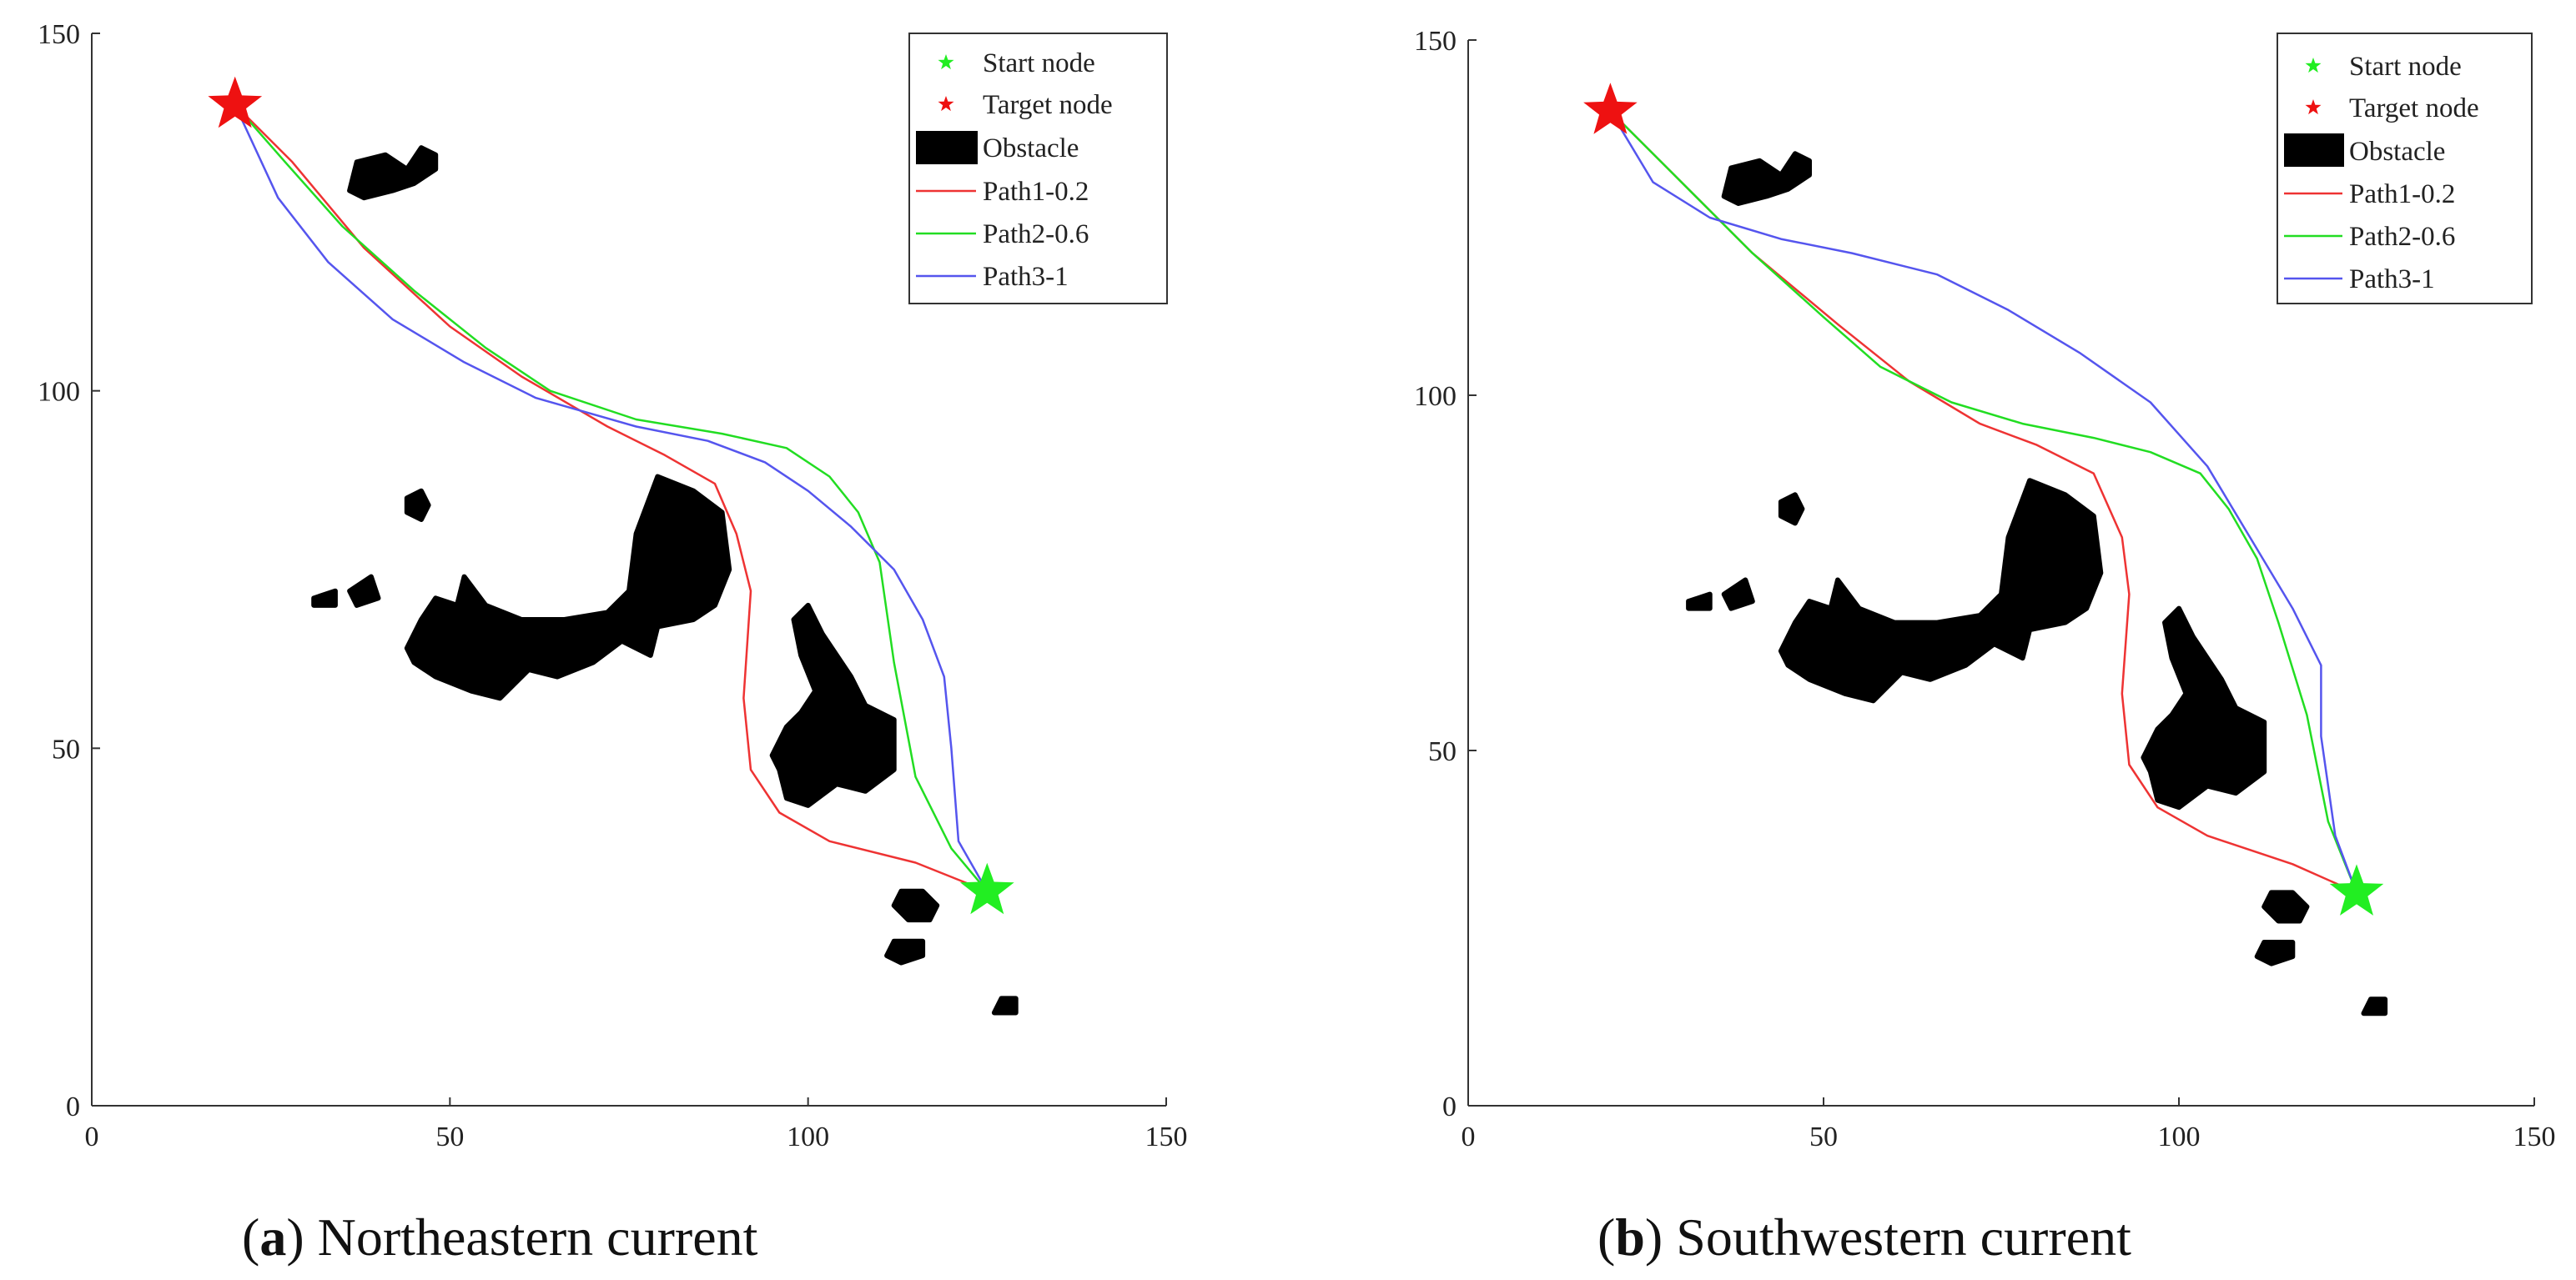 The image size is (2576, 1280). What do you see at coordinates (1630, 1237) in the screenshot?
I see `panel-b-caption-letter: b` at bounding box center [1630, 1237].